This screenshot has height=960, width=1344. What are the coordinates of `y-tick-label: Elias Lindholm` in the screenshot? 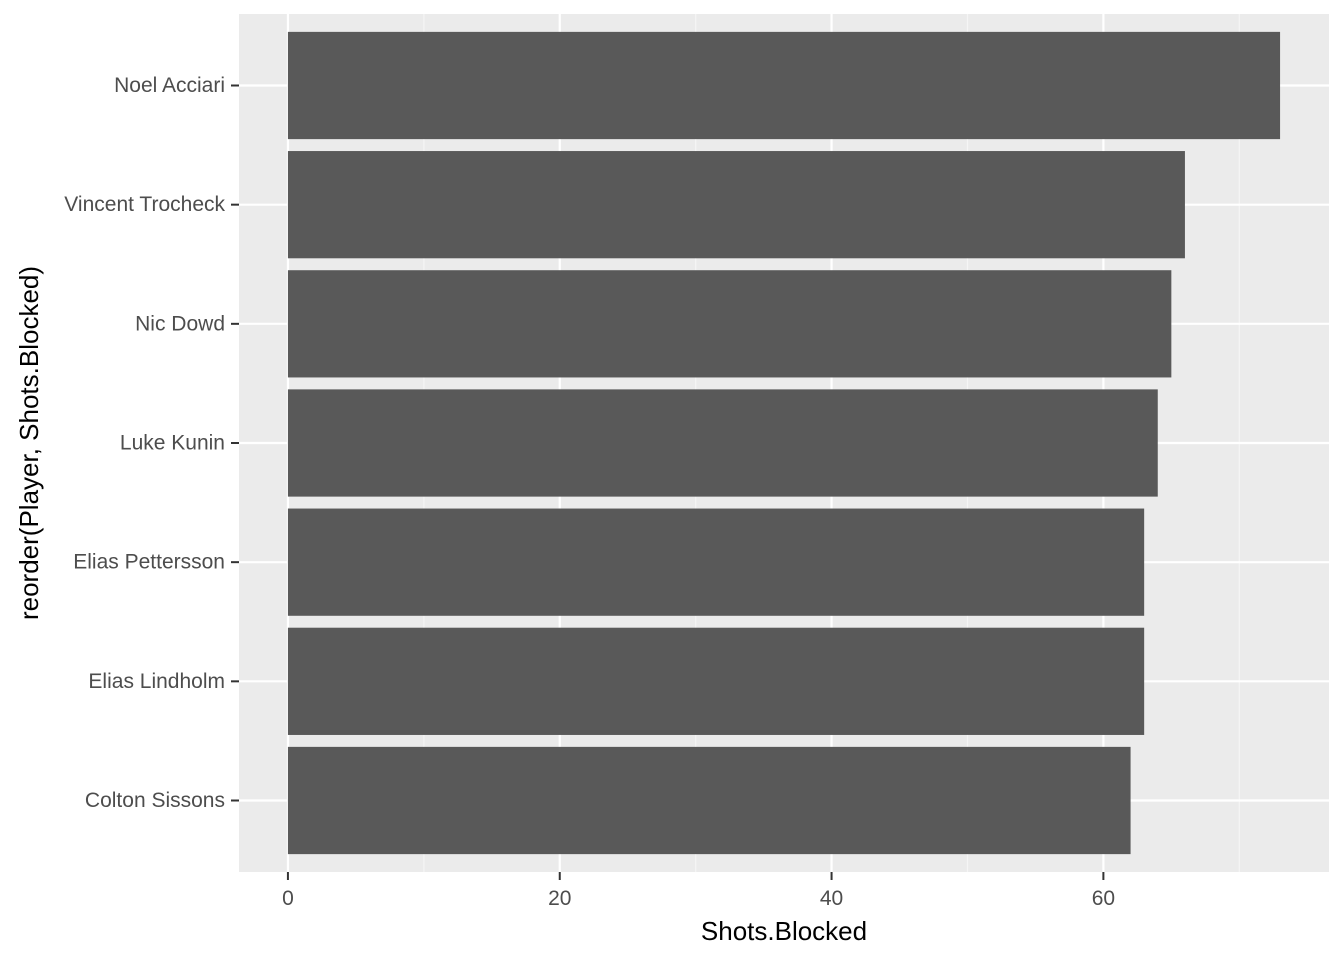 It's located at (156, 681).